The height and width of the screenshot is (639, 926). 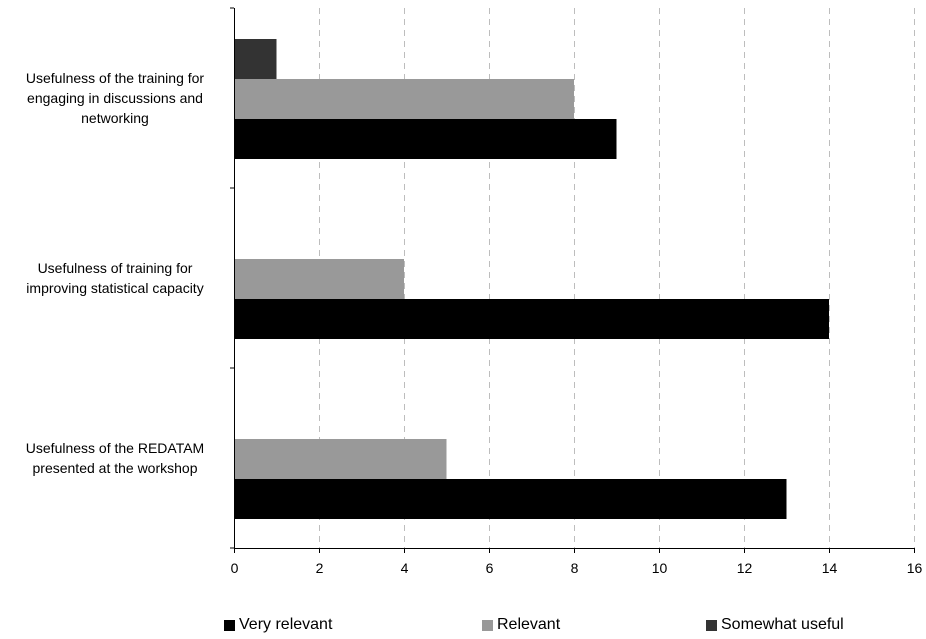 What do you see at coordinates (830, 568) in the screenshot?
I see `x-tick-label: 14` at bounding box center [830, 568].